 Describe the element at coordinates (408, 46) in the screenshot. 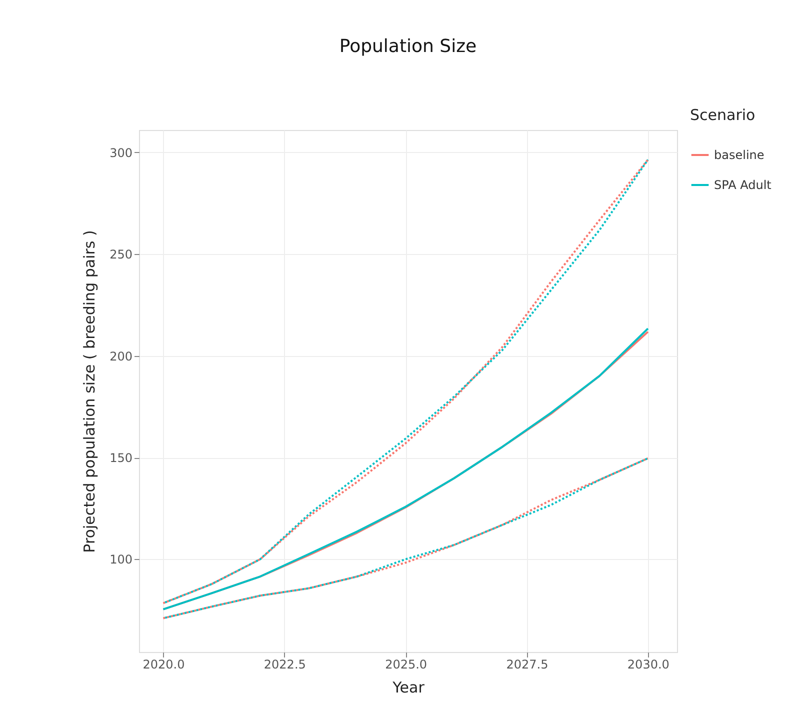

I see `chart-title: Population Size` at that location.